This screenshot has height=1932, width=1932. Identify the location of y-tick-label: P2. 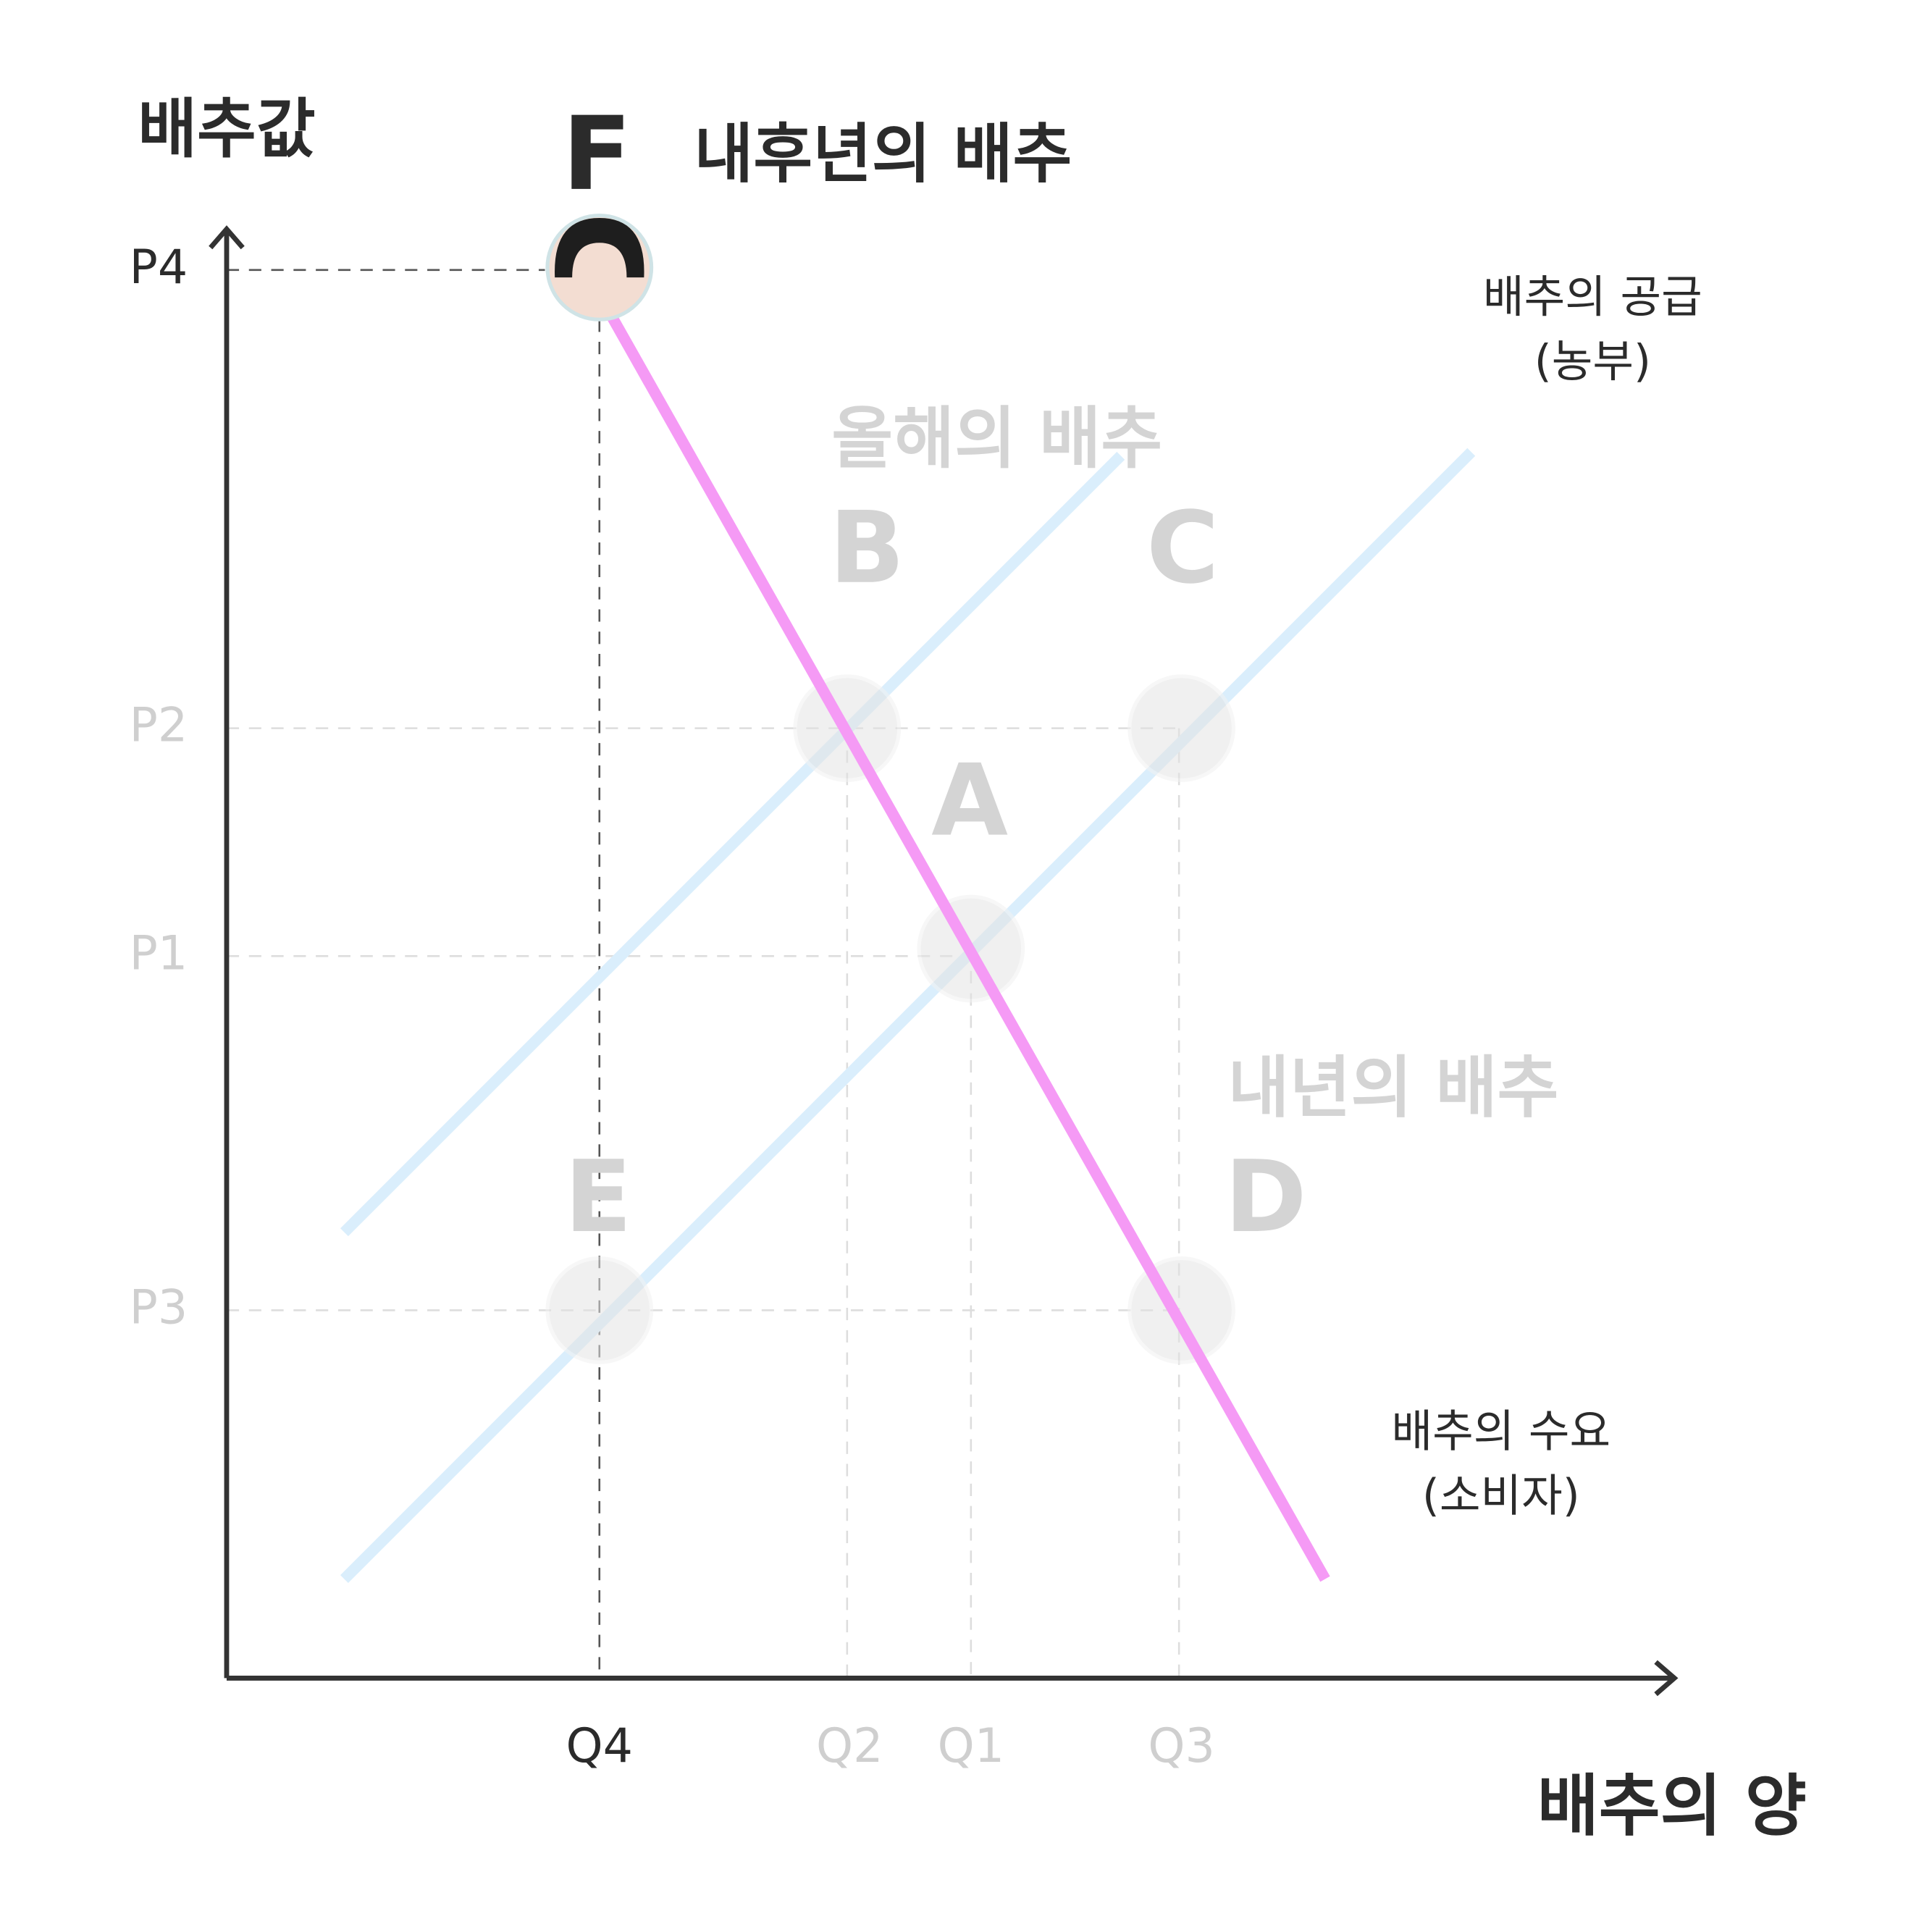
(159, 726).